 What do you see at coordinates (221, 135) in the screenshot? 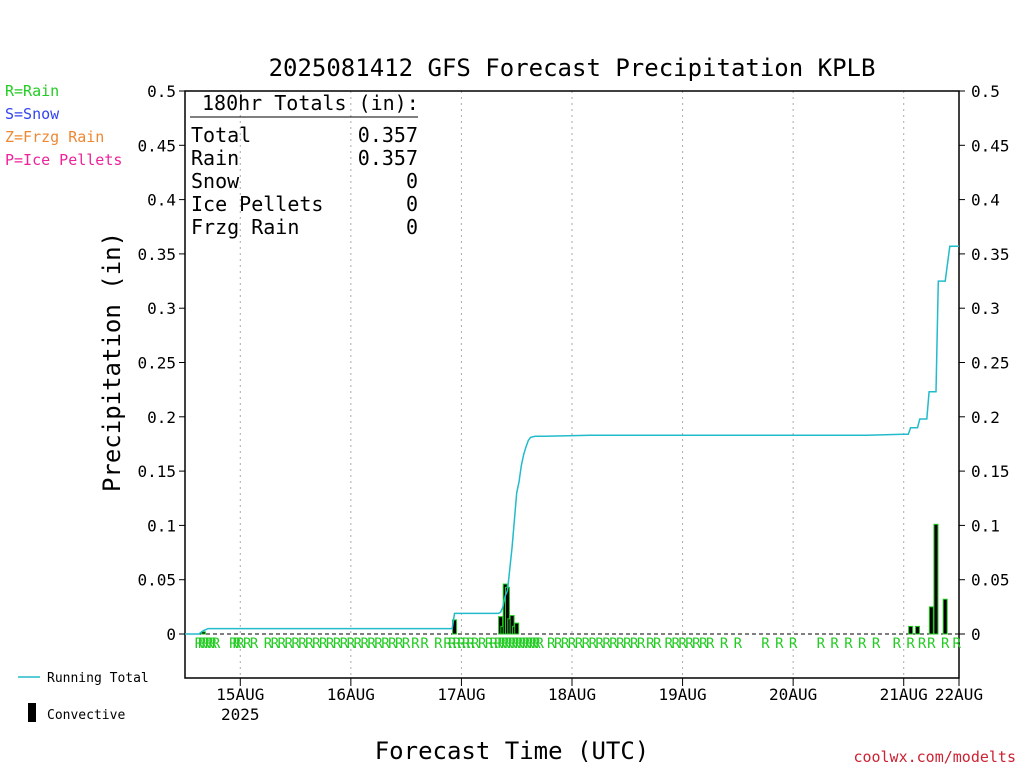
I see `totals-row-label: Total` at bounding box center [221, 135].